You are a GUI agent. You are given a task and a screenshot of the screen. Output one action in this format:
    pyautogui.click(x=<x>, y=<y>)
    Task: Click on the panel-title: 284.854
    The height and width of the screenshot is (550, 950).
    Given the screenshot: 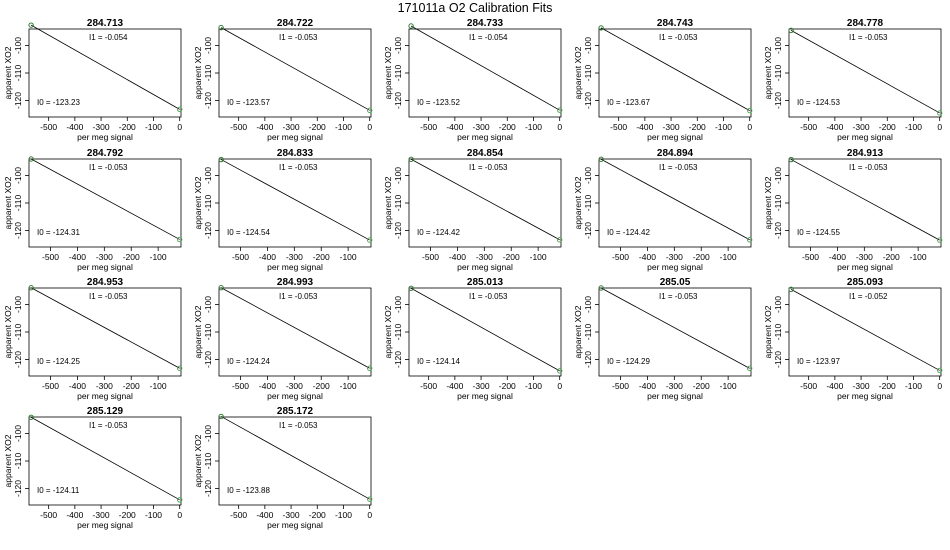 What is the action you would take?
    pyautogui.click(x=485, y=153)
    